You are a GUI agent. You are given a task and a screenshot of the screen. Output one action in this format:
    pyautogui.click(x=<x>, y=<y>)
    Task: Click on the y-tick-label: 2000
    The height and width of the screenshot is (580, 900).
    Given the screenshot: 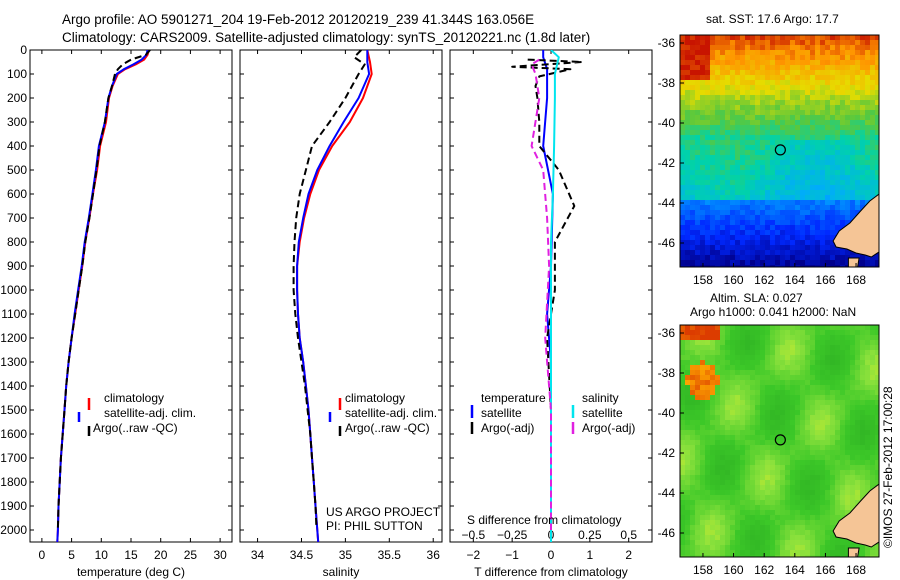 What is the action you would take?
    pyautogui.click(x=13, y=530)
    